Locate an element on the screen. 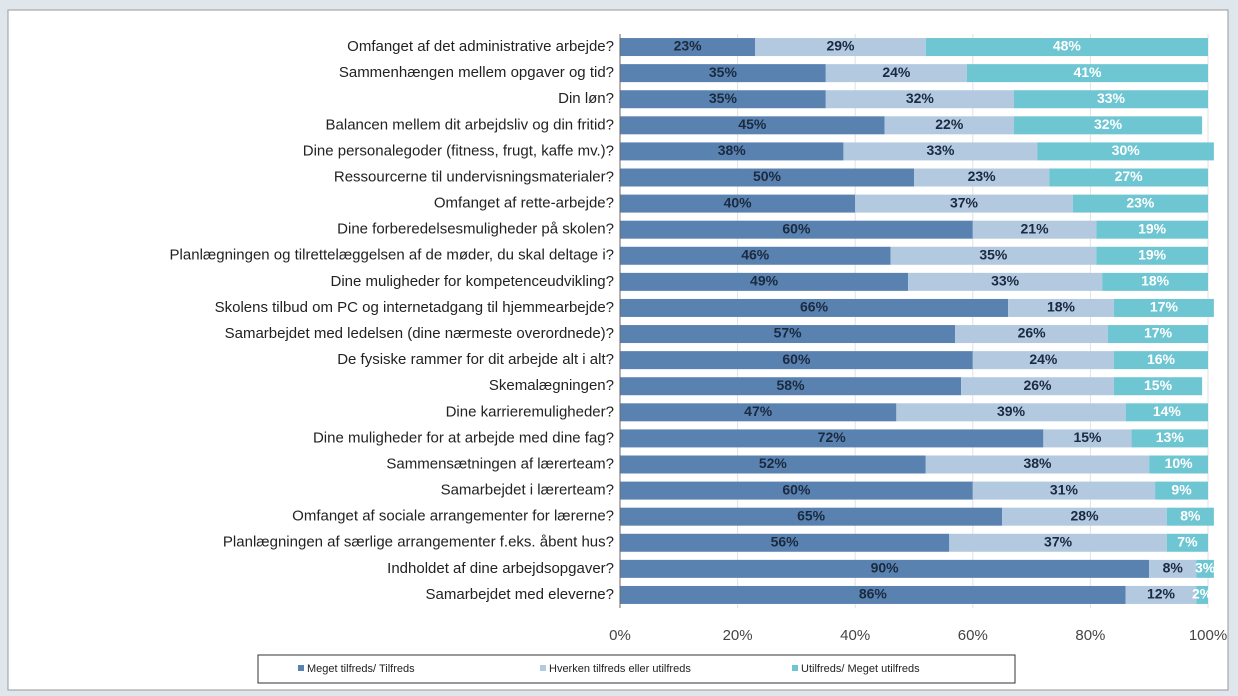  value-label: 17% is located at coordinates (1164, 307).